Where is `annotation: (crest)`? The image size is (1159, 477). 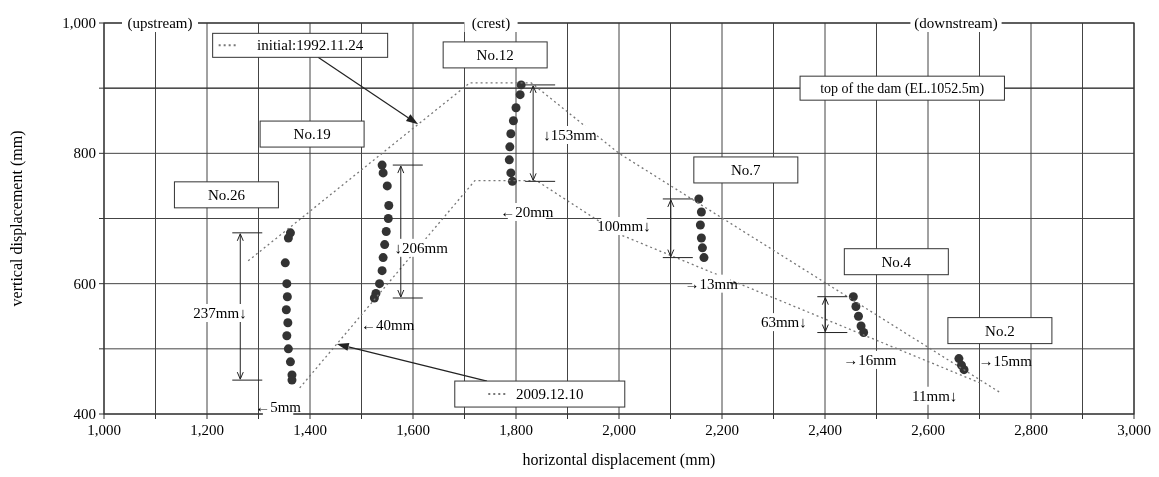
annotation: (crest) is located at coordinates (491, 23).